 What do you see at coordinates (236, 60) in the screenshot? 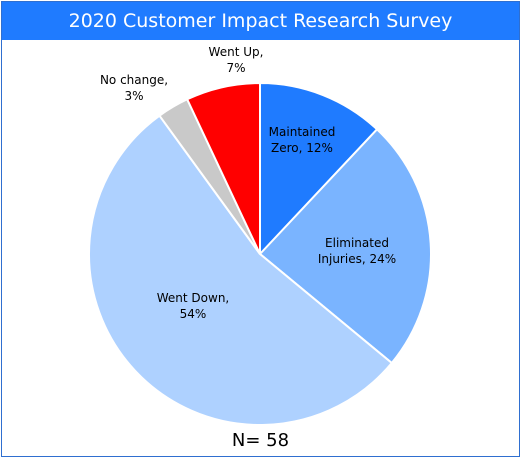
I see `slice-label-went-up: Went Up, 7%` at bounding box center [236, 60].